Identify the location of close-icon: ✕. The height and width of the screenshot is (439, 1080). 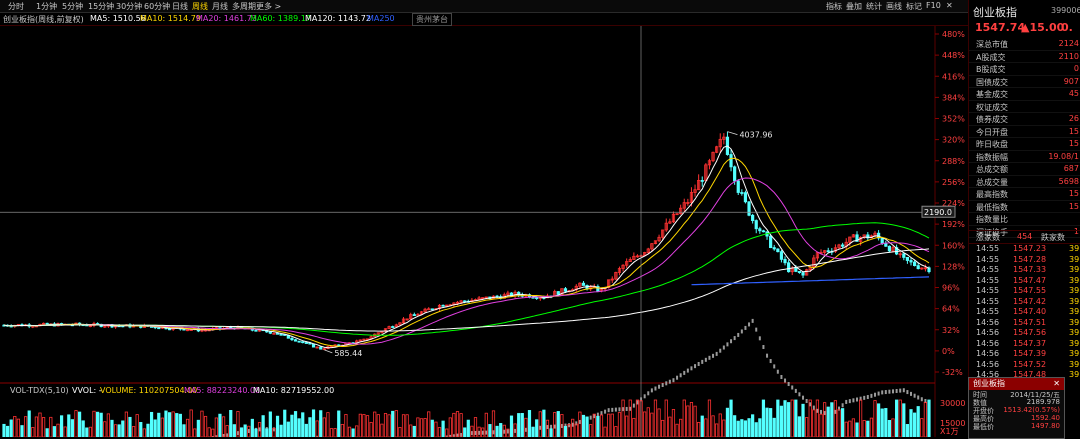
(949, 5).